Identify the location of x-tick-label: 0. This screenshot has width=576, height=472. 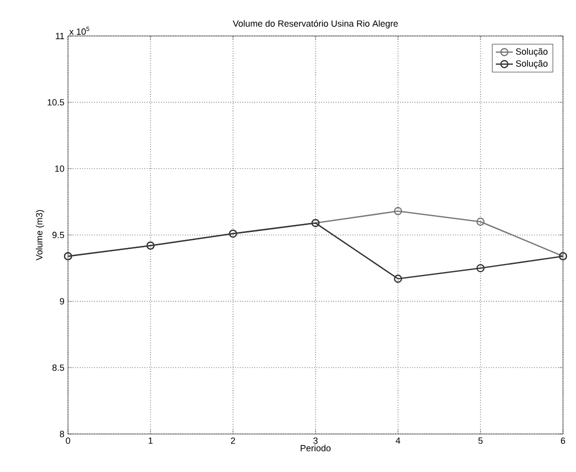
(68, 441).